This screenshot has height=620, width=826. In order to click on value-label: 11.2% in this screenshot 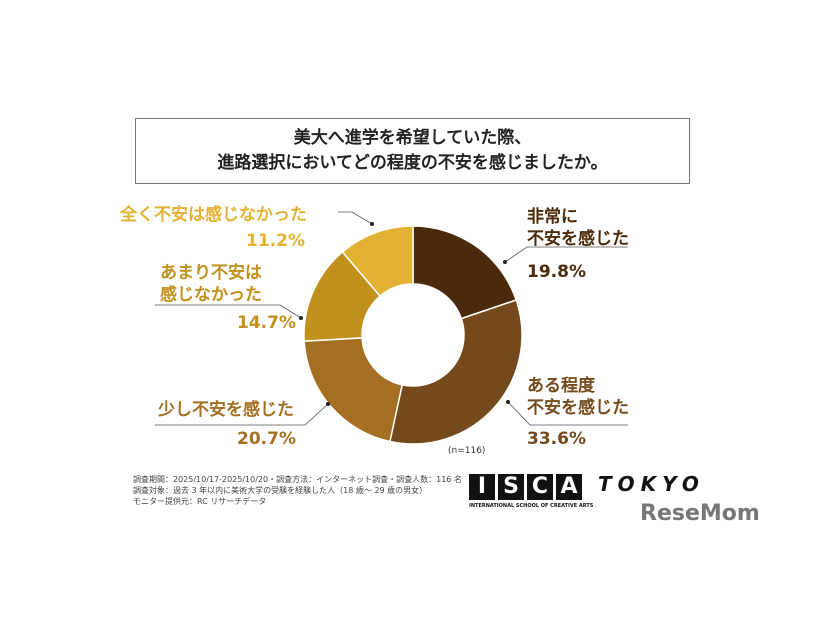, I will do `click(275, 241)`.